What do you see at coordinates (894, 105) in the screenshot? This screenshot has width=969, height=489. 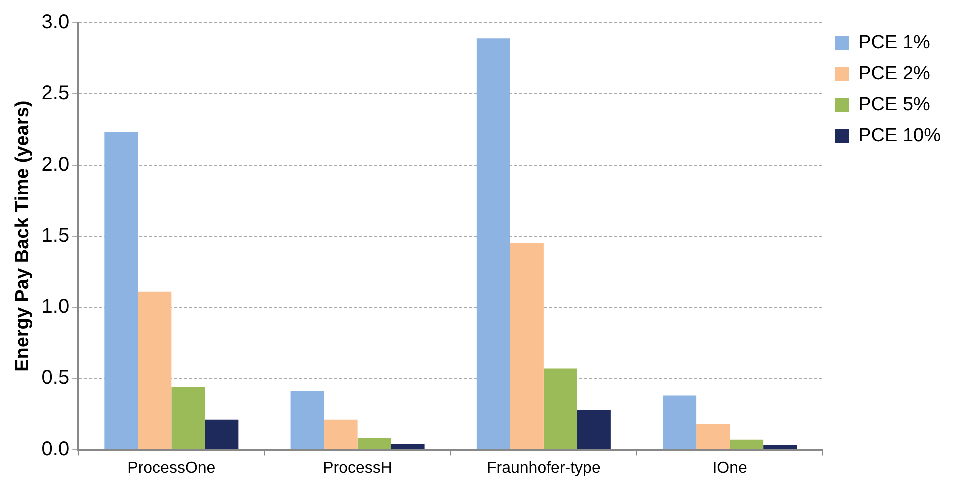 I see `legend-label: PCE 5%` at bounding box center [894, 105].